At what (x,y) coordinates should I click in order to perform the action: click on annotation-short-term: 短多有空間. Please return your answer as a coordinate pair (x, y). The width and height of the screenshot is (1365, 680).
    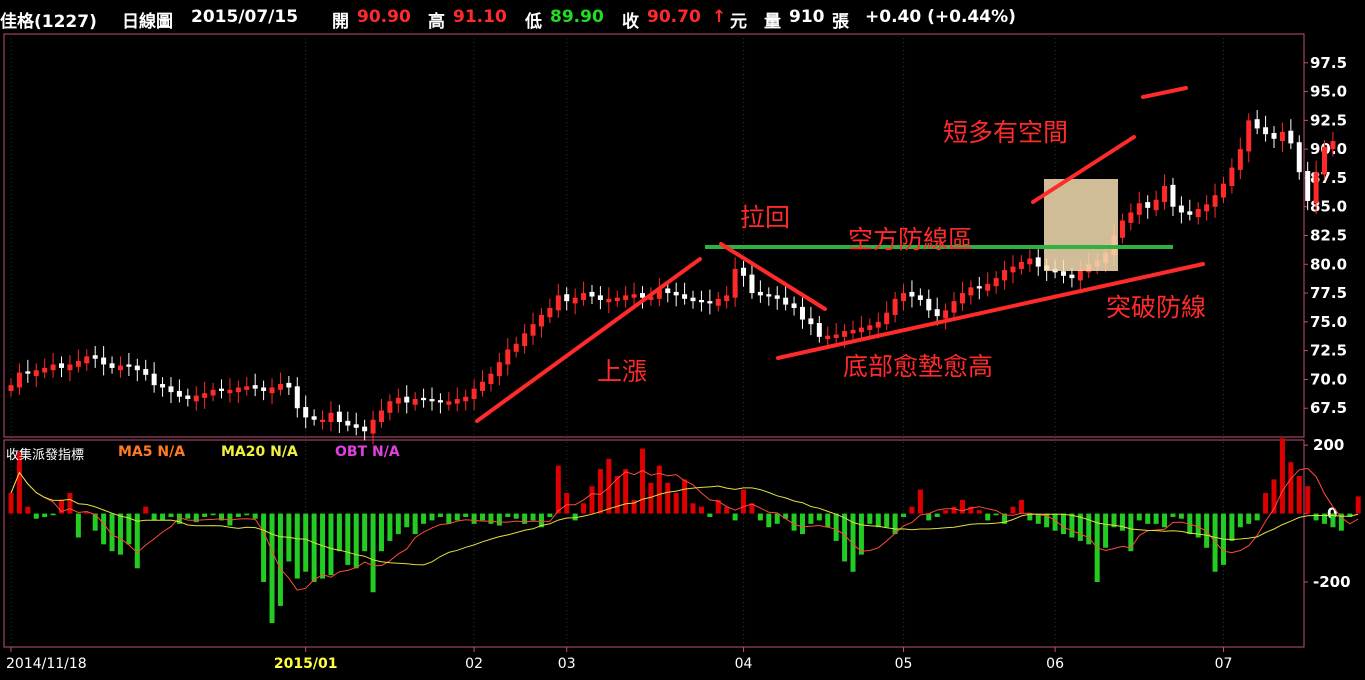
    Looking at the image, I should click on (1006, 132).